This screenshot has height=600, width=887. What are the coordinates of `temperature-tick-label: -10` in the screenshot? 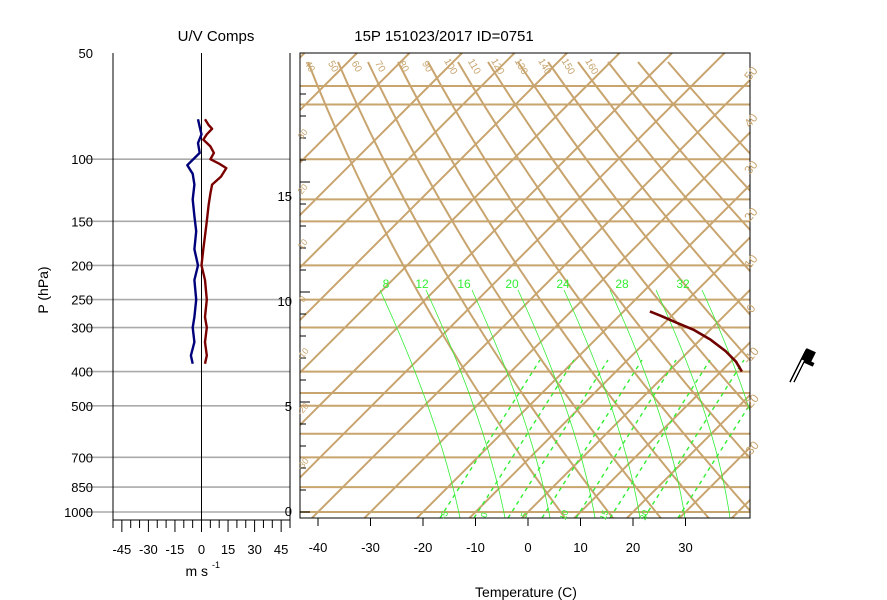 It's located at (475, 547).